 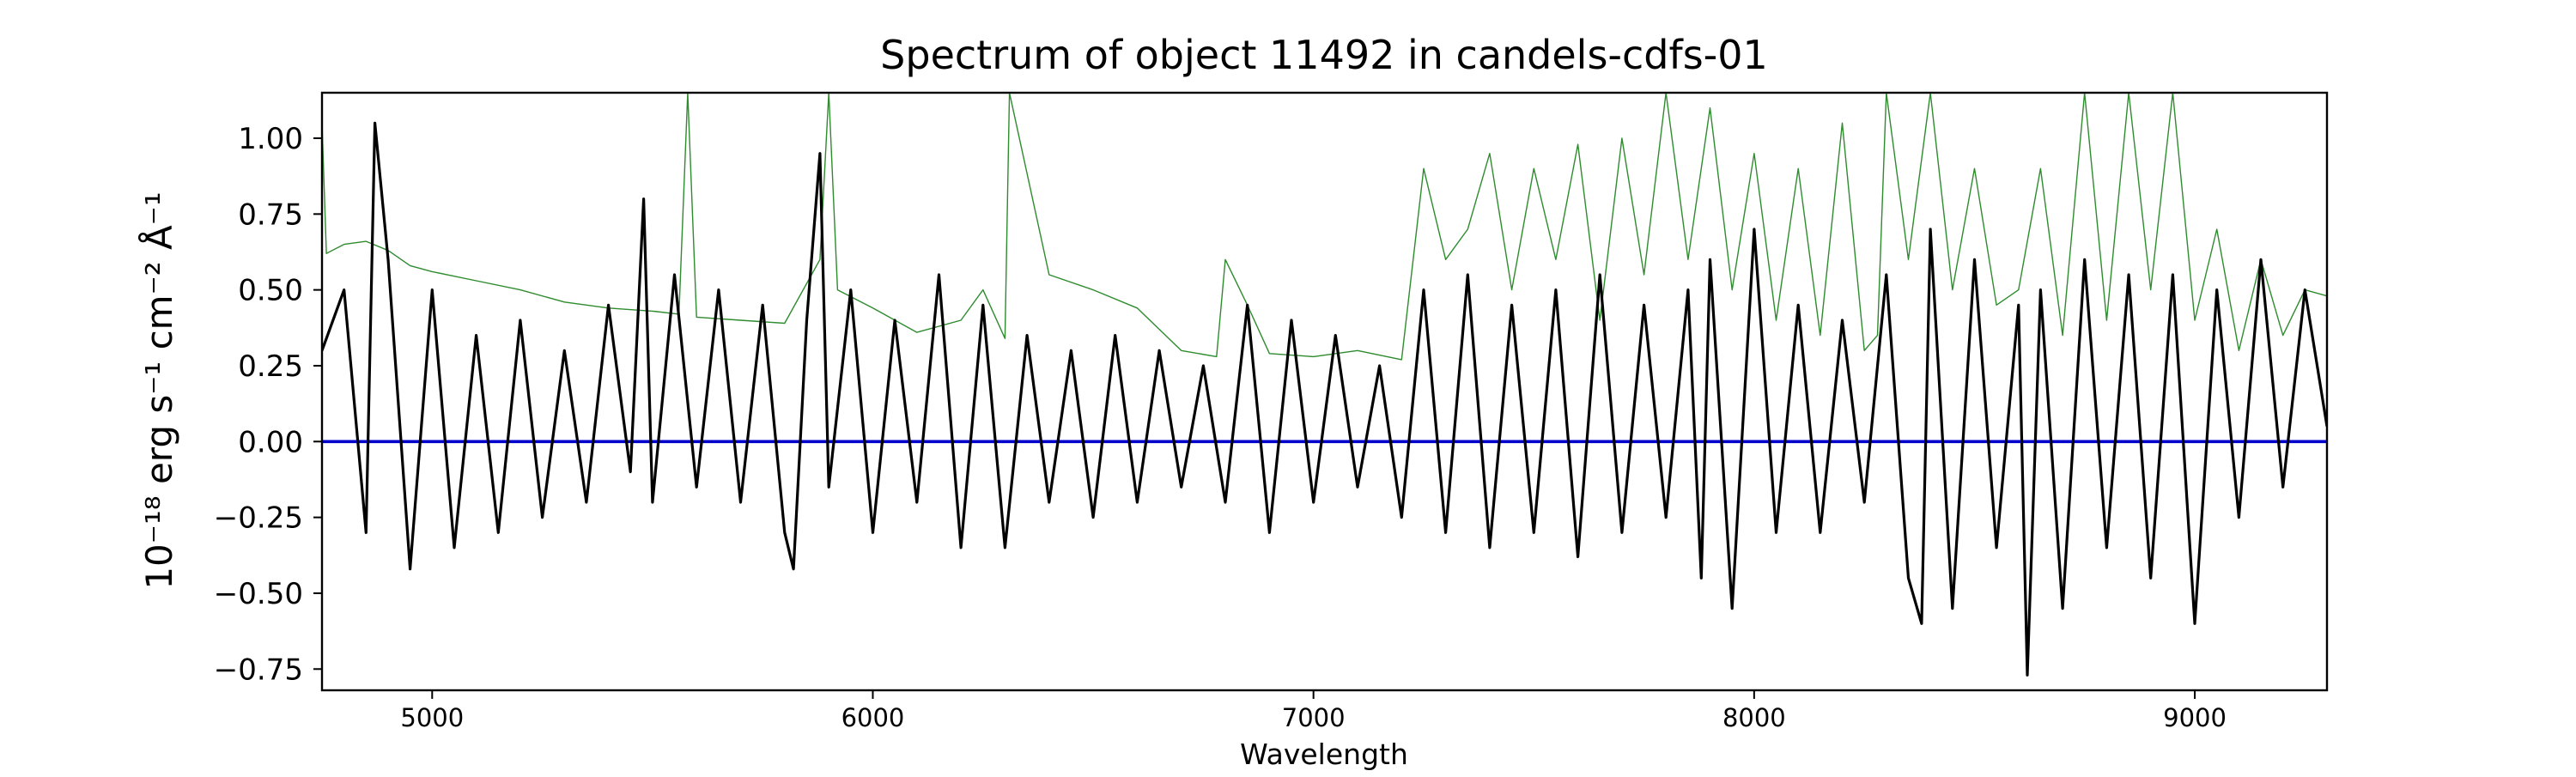 I want to click on x-axis: 5000 6000 7000 8000 9000, so click(x=1313, y=711).